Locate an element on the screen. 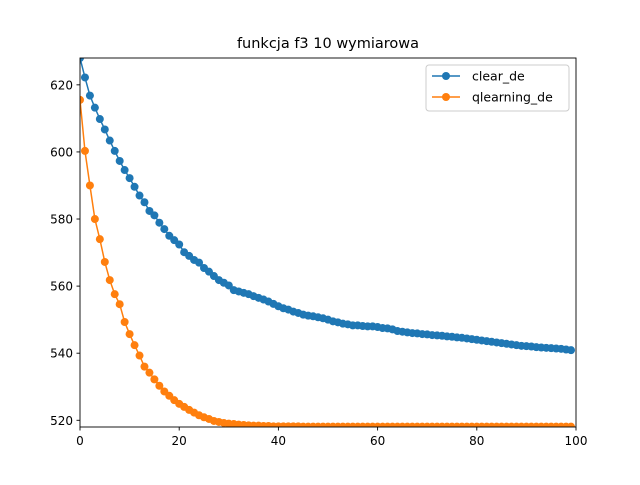  x-tick-label: 0 is located at coordinates (80, 441).